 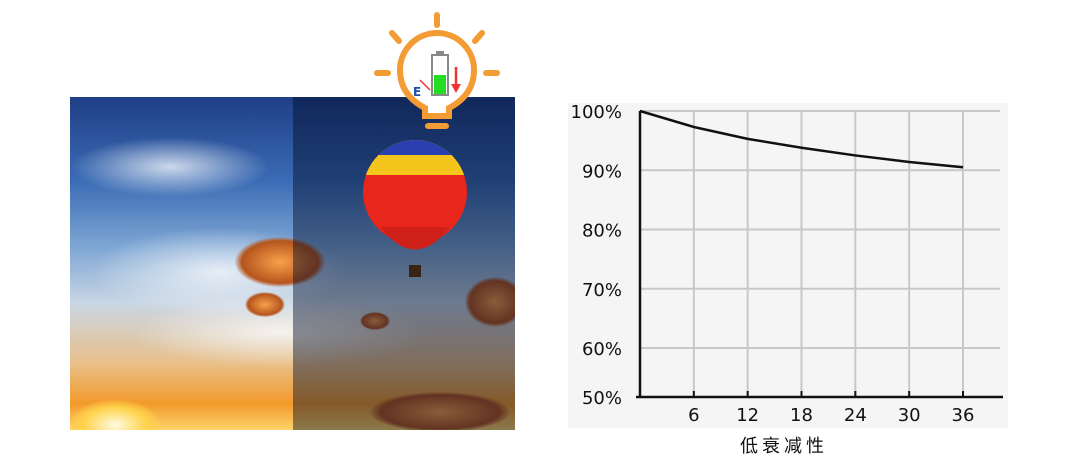 What do you see at coordinates (784, 446) in the screenshot?
I see `x-axis-label: 低衰减性` at bounding box center [784, 446].